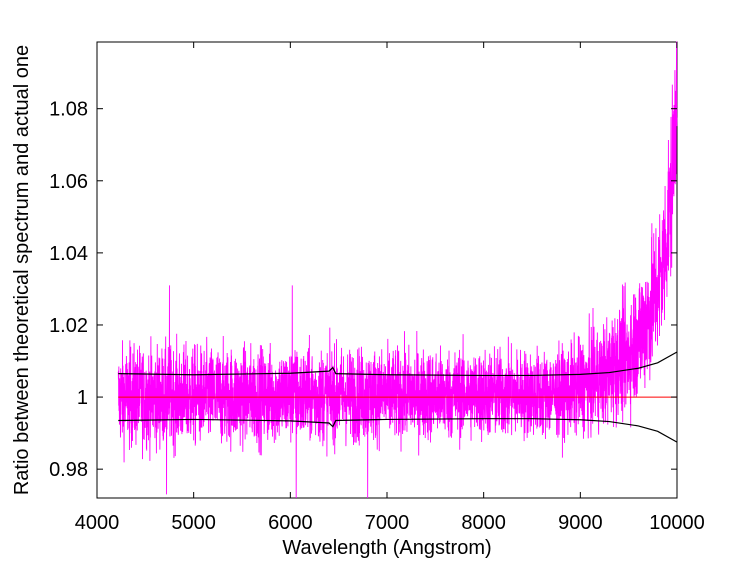 Image resolution: width=748 pixels, height=561 pixels. What do you see at coordinates (68, 470) in the screenshot?
I see `y-tick-label: 0.98` at bounding box center [68, 470].